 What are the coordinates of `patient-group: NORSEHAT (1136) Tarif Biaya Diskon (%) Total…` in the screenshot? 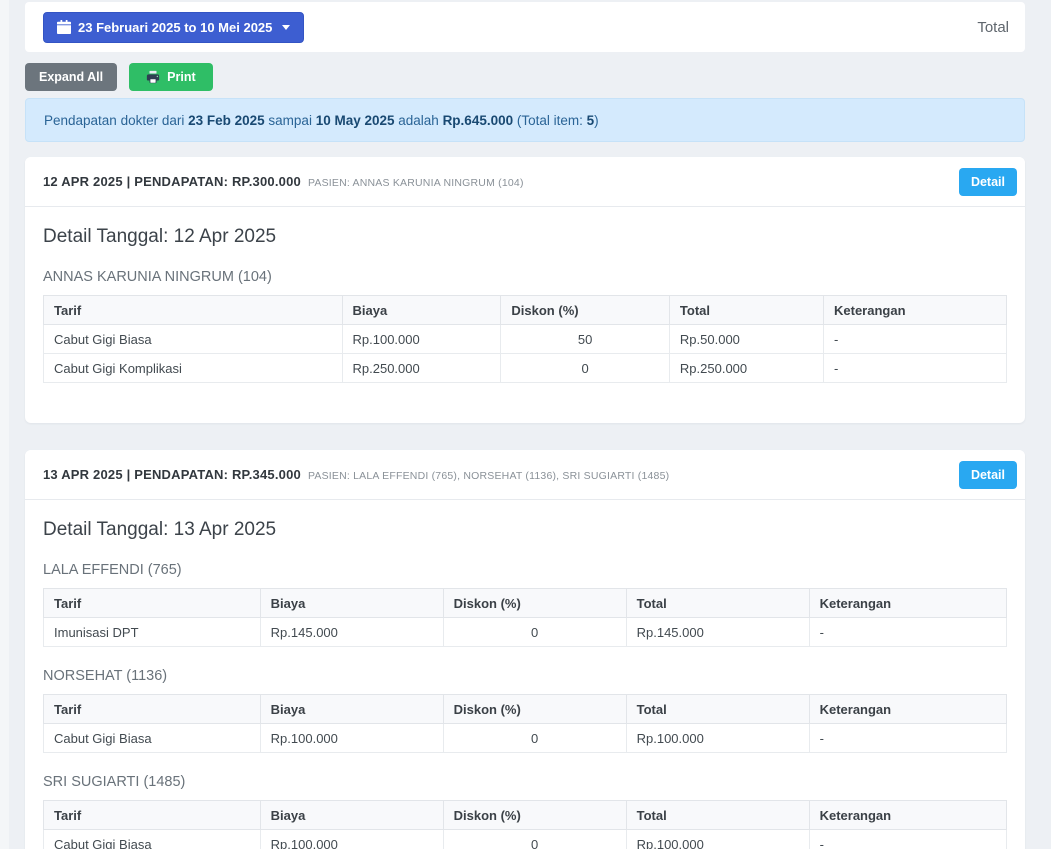 It's located at (525, 710).